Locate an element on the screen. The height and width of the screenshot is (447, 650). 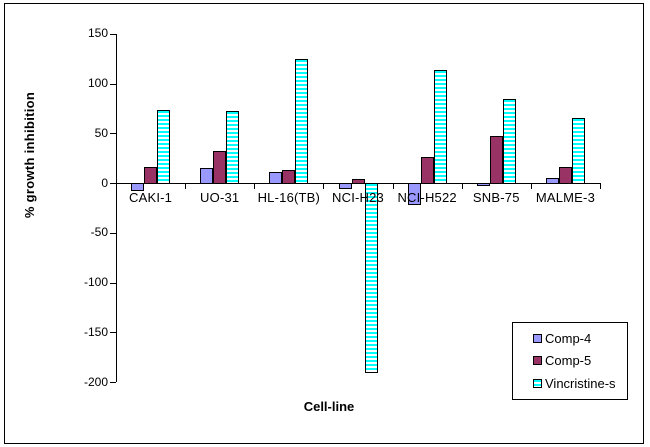
category-label: NCI-H522 is located at coordinates (427, 197).